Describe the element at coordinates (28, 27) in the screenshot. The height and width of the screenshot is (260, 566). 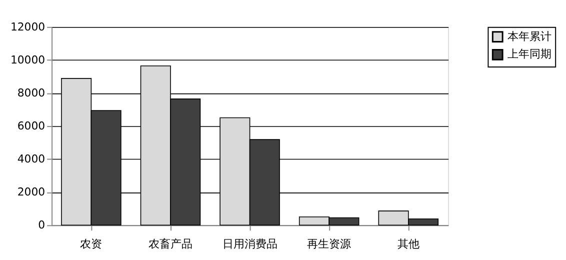
I see `y-tick-label: 12000` at that location.